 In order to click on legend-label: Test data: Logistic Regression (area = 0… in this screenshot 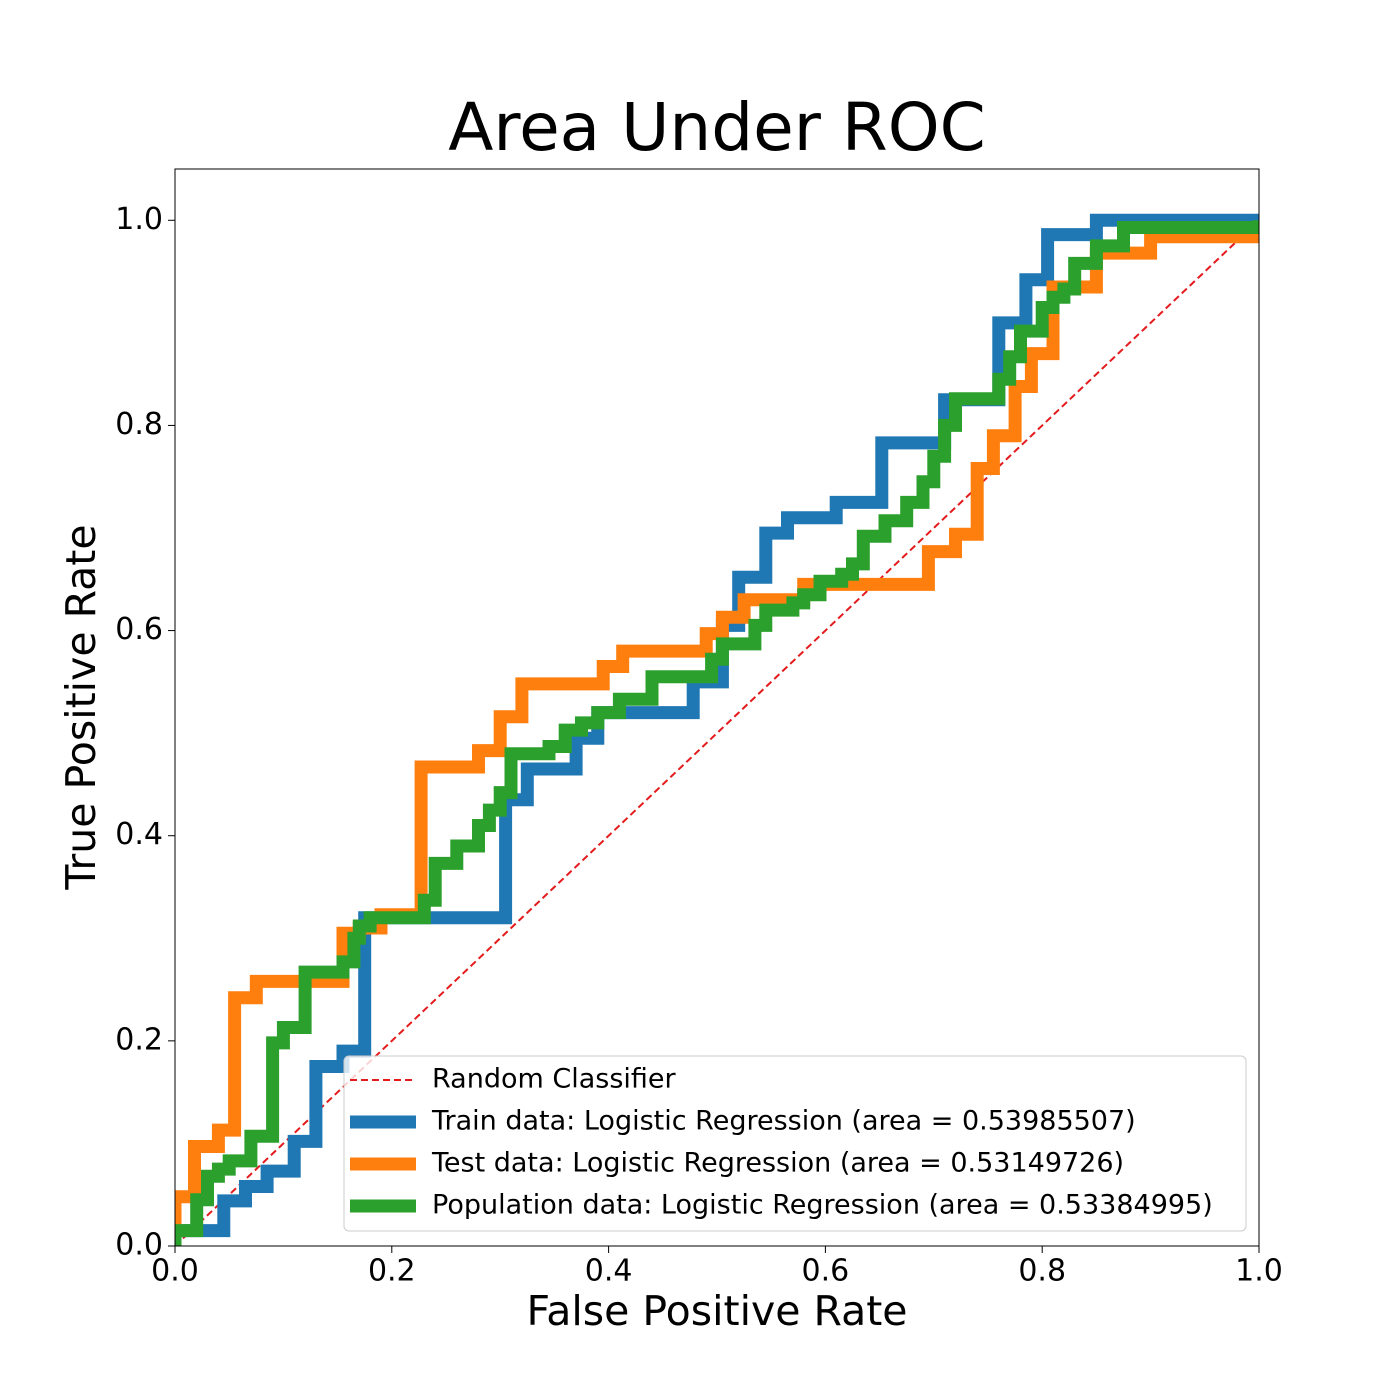, I will do `click(777, 1163)`.